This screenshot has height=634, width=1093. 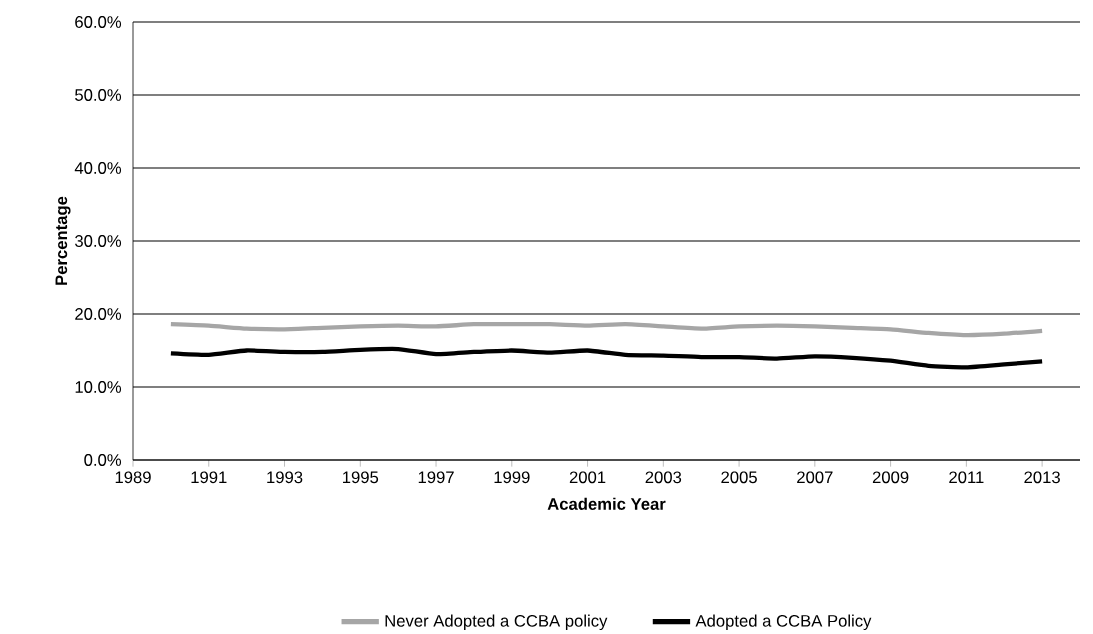 What do you see at coordinates (890, 477) in the screenshot?
I see `x-tick-label: 2009` at bounding box center [890, 477].